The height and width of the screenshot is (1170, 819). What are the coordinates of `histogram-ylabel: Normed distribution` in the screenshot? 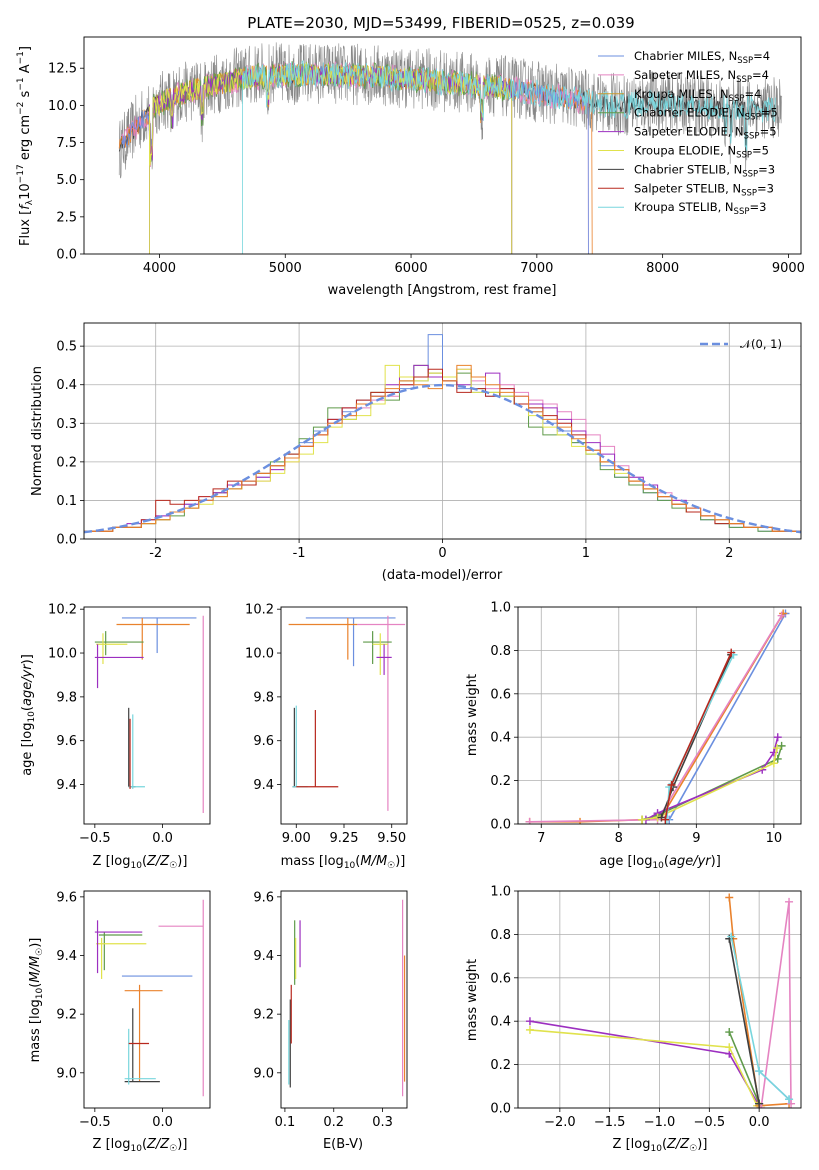 It's located at (37, 431).